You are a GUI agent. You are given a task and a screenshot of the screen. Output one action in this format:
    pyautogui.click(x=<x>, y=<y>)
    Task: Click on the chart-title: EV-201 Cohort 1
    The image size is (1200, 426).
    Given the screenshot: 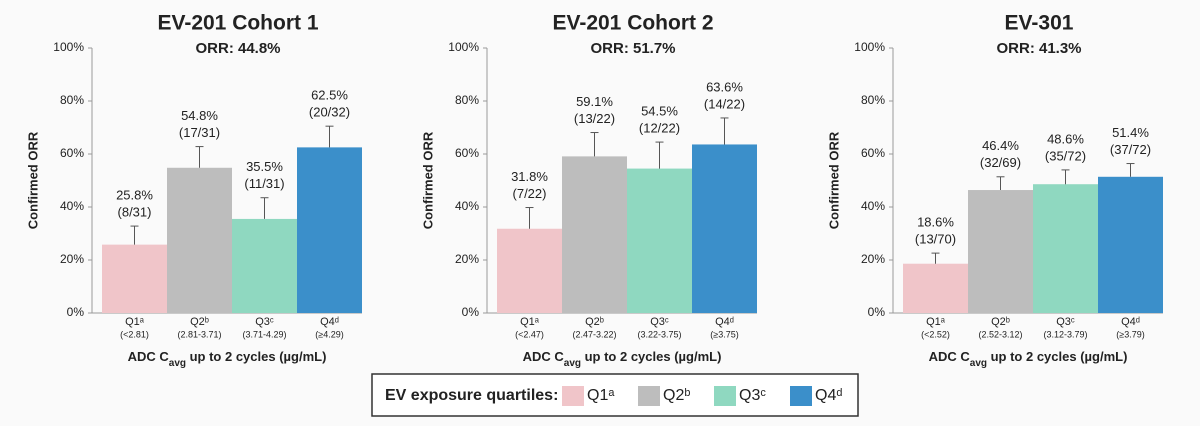 What is the action you would take?
    pyautogui.click(x=237, y=23)
    